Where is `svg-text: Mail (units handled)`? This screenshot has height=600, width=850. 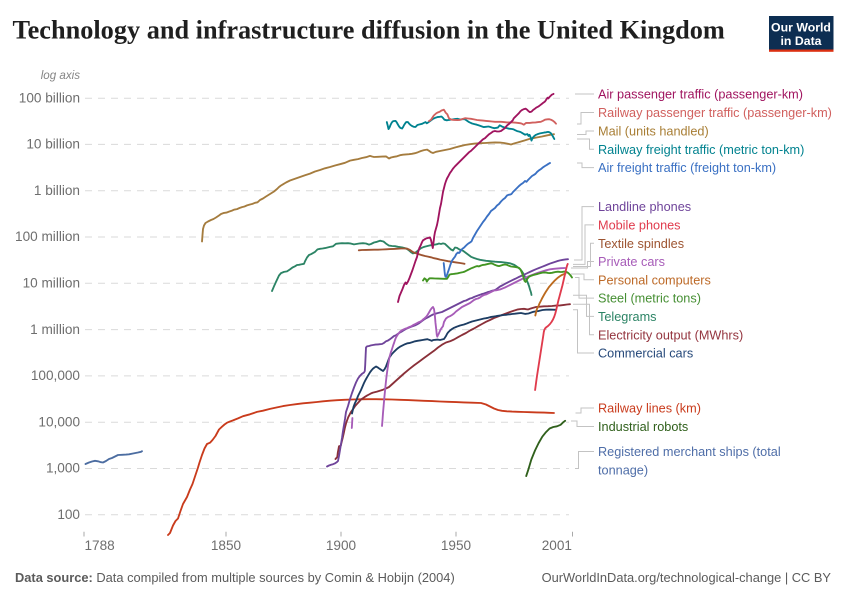 svg-text: Mail (units handled) is located at coordinates (653, 132).